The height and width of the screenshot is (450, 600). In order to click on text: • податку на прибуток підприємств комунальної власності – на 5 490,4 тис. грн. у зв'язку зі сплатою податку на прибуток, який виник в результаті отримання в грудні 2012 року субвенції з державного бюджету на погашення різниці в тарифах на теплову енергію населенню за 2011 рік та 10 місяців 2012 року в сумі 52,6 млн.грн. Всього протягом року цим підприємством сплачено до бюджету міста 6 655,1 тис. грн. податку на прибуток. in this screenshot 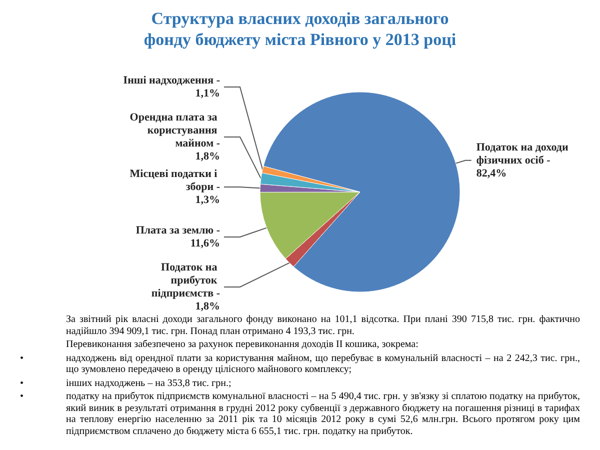, I will do `click(300, 413)`.